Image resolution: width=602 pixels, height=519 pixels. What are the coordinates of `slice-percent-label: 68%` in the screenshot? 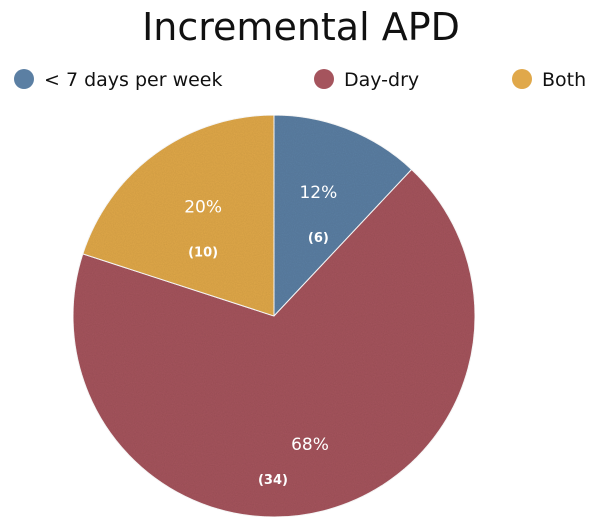 It's located at (310, 445).